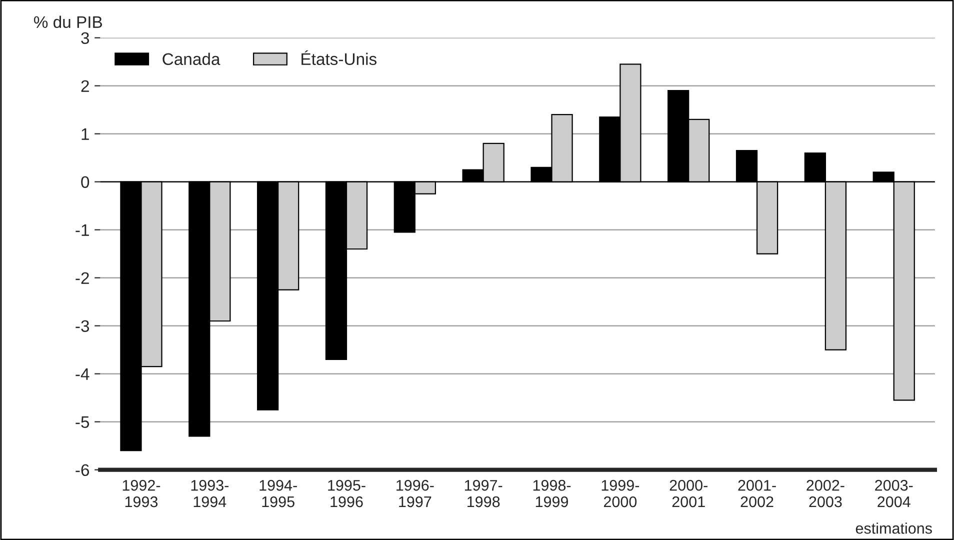 The width and height of the screenshot is (954, 540). What do you see at coordinates (83, 374) in the screenshot?
I see `y-tick-label: -4` at bounding box center [83, 374].